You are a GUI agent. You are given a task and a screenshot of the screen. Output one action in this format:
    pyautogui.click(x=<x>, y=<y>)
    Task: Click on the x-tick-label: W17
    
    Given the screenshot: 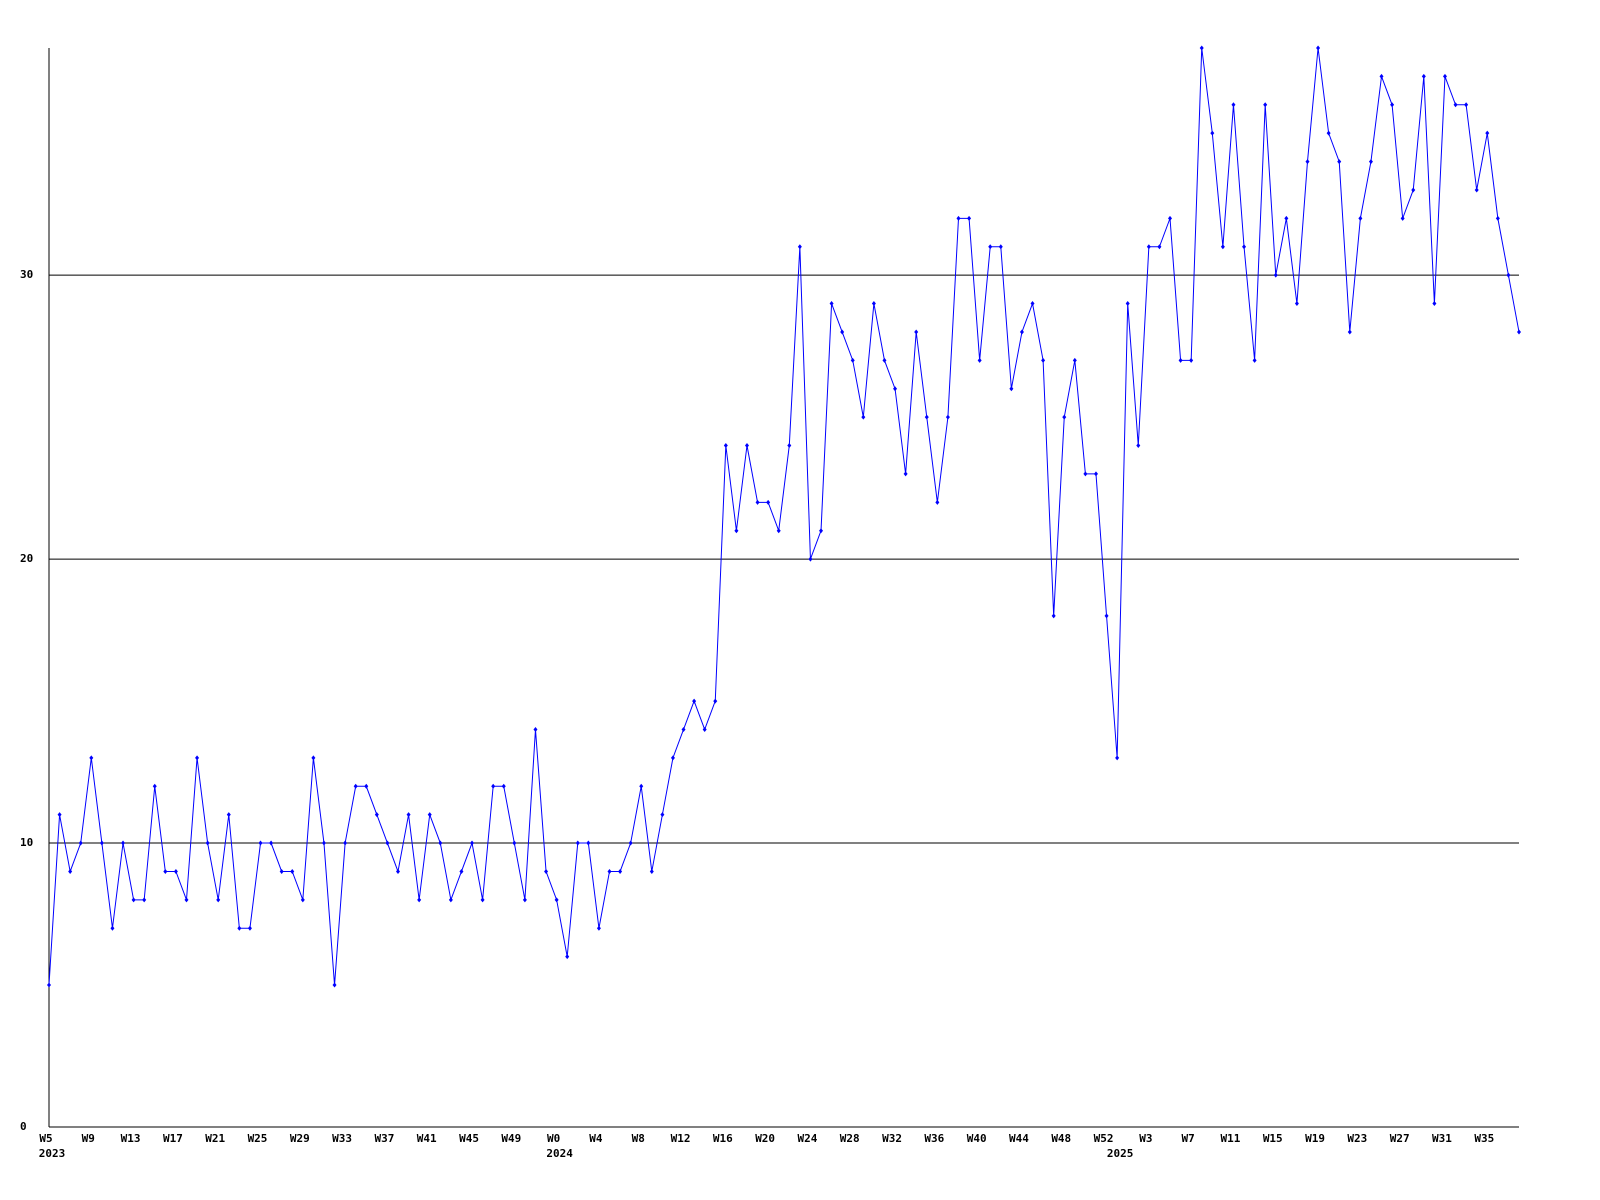 What is the action you would take?
    pyautogui.click(x=173, y=1138)
    